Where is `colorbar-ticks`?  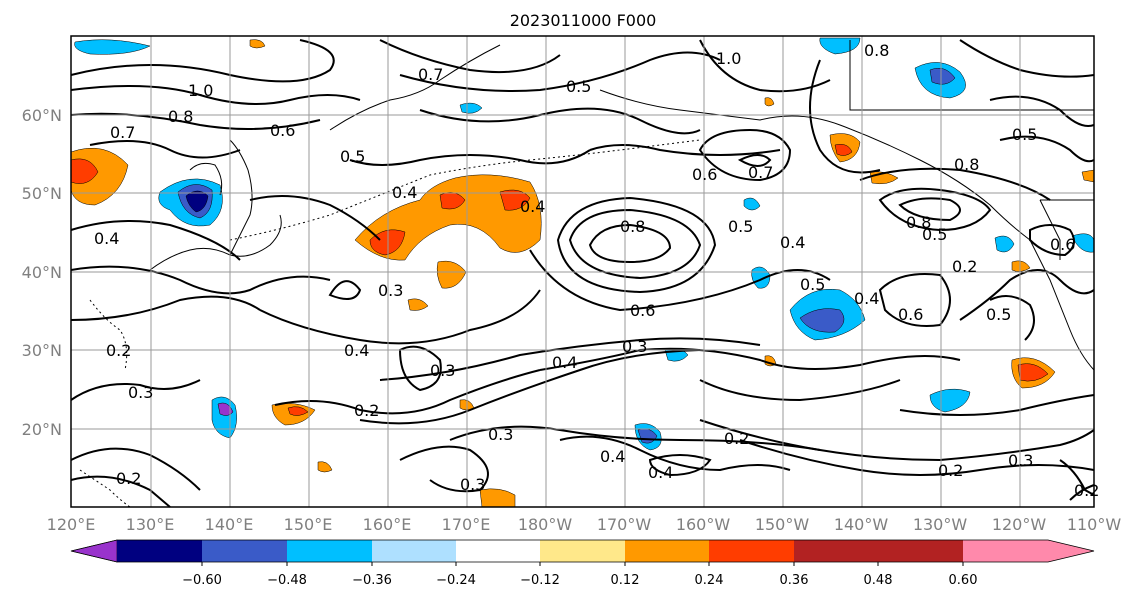 colorbar-ticks is located at coordinates (582, 564).